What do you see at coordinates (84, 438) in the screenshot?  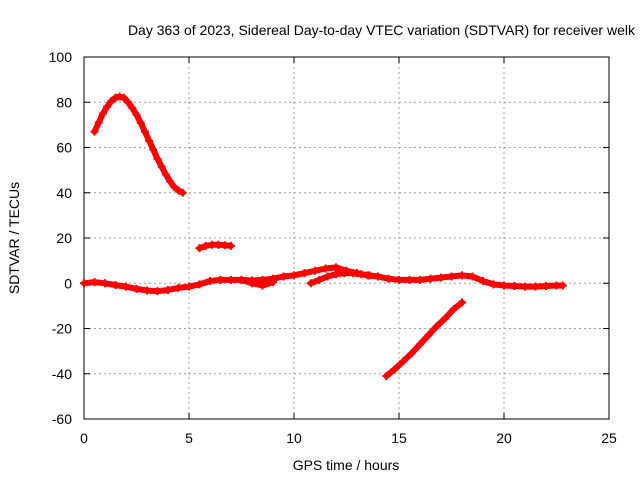 I see `x-tick-label: 0` at bounding box center [84, 438].